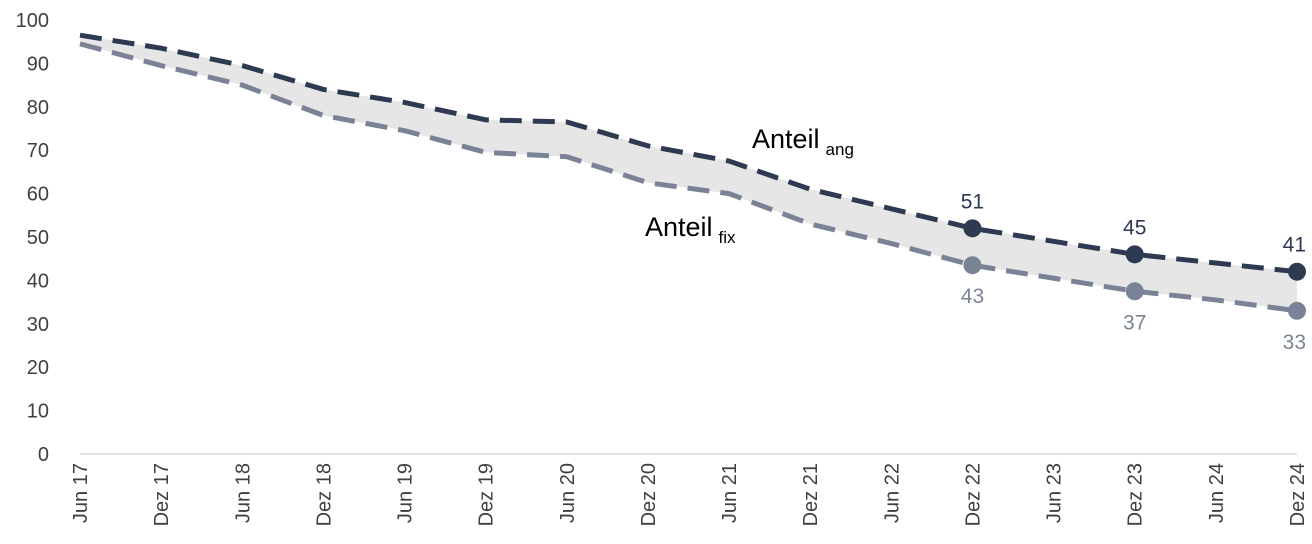 The width and height of the screenshot is (1312, 544). Describe the element at coordinates (1298, 494) in the screenshot. I see `x-tick-label: Dez 24` at that location.